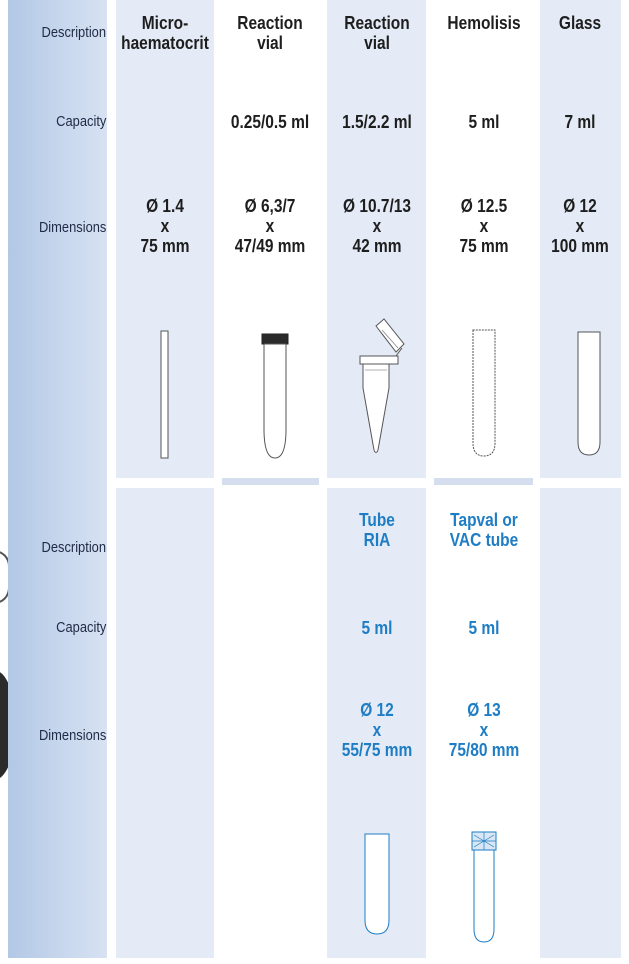 This screenshot has height=964, width=629. What do you see at coordinates (484, 530) in the screenshot?
I see `desc-vac-tube: Tapval or VAC tube` at bounding box center [484, 530].